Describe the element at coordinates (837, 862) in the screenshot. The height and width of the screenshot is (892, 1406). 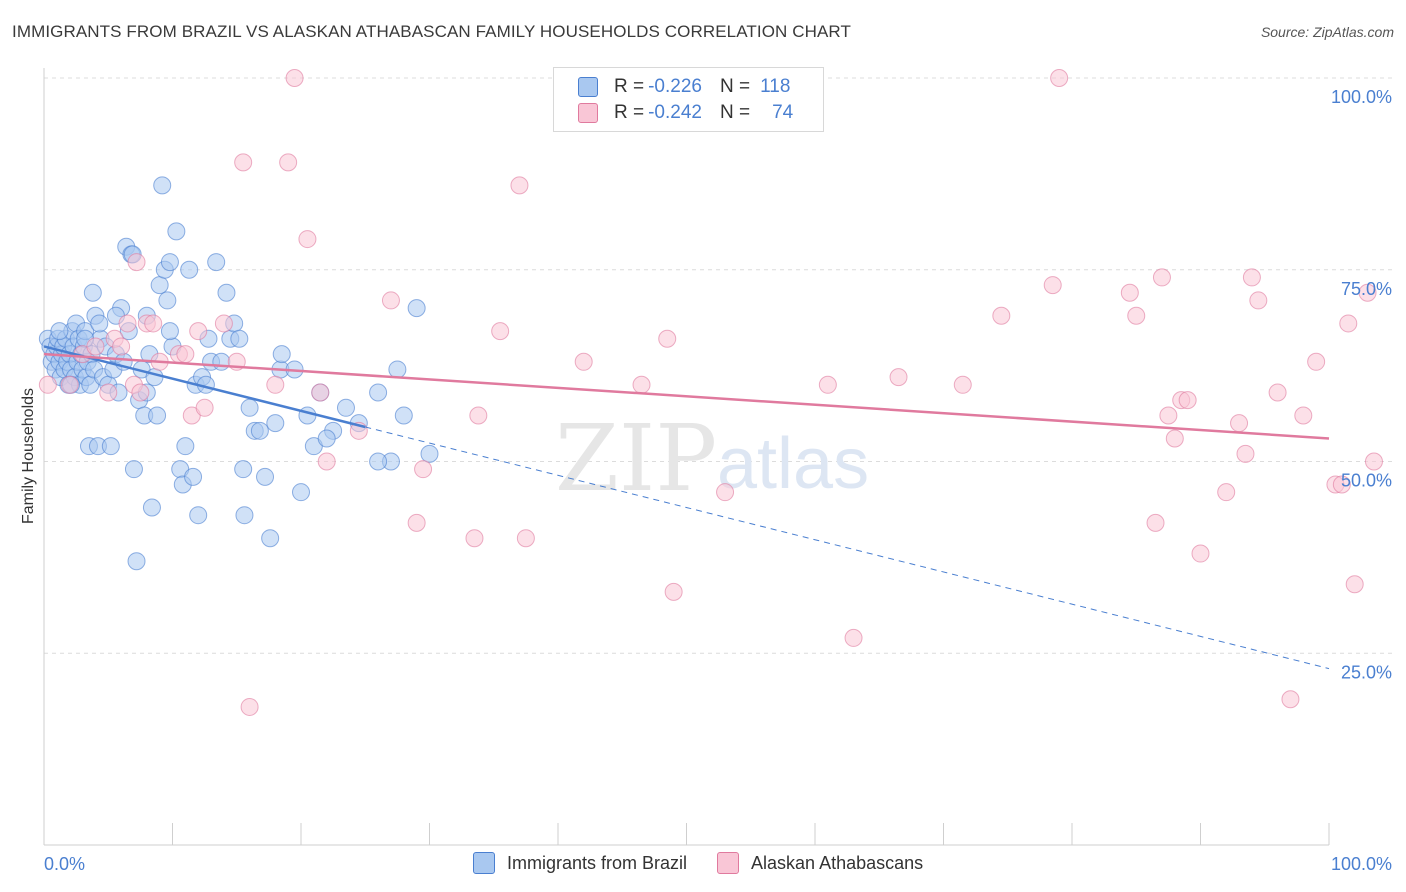
I see `series-label-athabascan: Alaskan Athabascans` at that location.